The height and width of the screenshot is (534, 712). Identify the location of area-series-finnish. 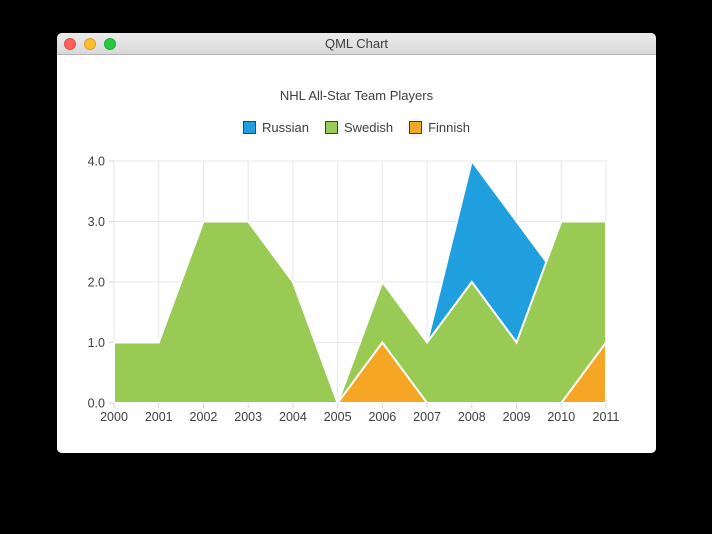
(360, 371).